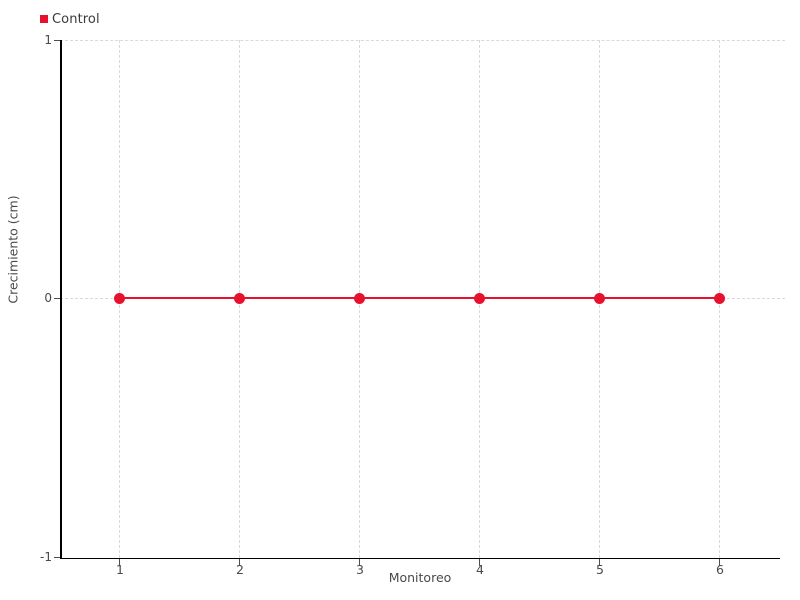 The image size is (800, 600). I want to click on chart-legend: Control, so click(70, 19).